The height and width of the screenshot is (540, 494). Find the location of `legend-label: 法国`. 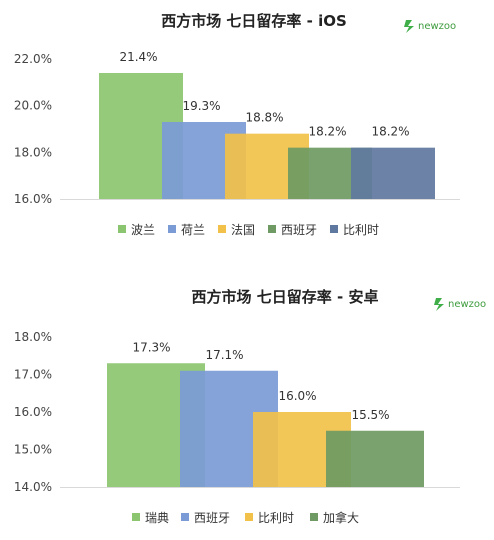

legend-label: 法国 is located at coordinates (243, 230).